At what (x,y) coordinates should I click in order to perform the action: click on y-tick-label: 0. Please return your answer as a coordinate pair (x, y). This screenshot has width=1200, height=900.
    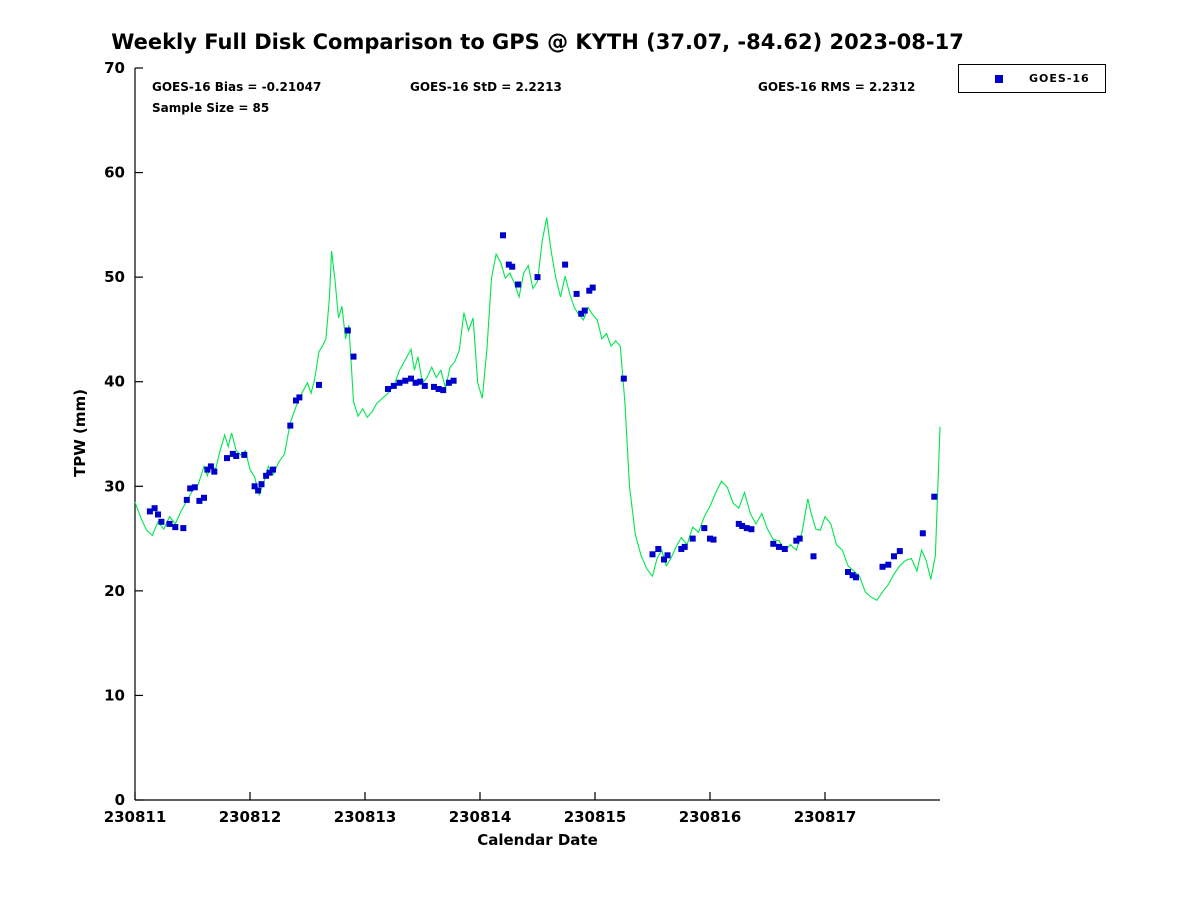
    Looking at the image, I should click on (120, 800).